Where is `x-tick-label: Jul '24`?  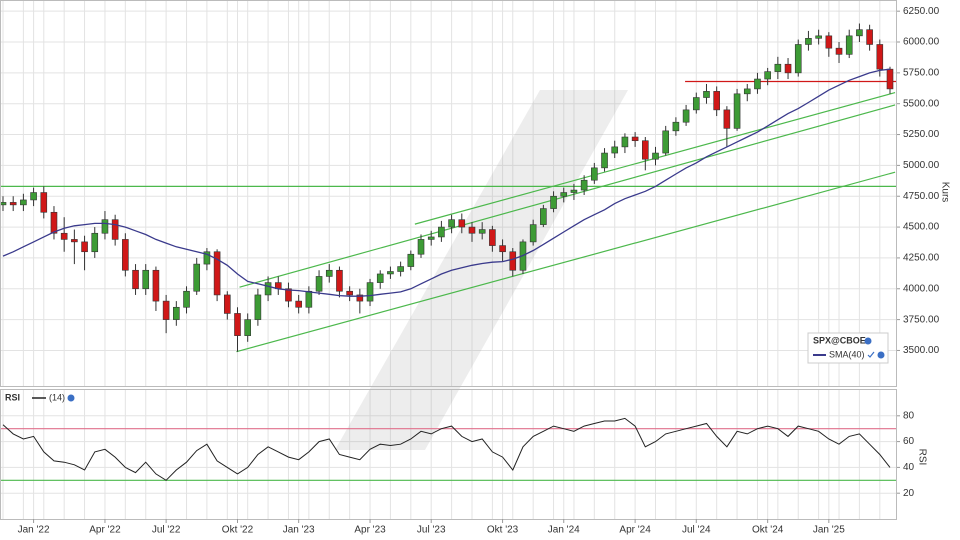
x-tick-label: Jul '24 is located at coordinates (696, 530).